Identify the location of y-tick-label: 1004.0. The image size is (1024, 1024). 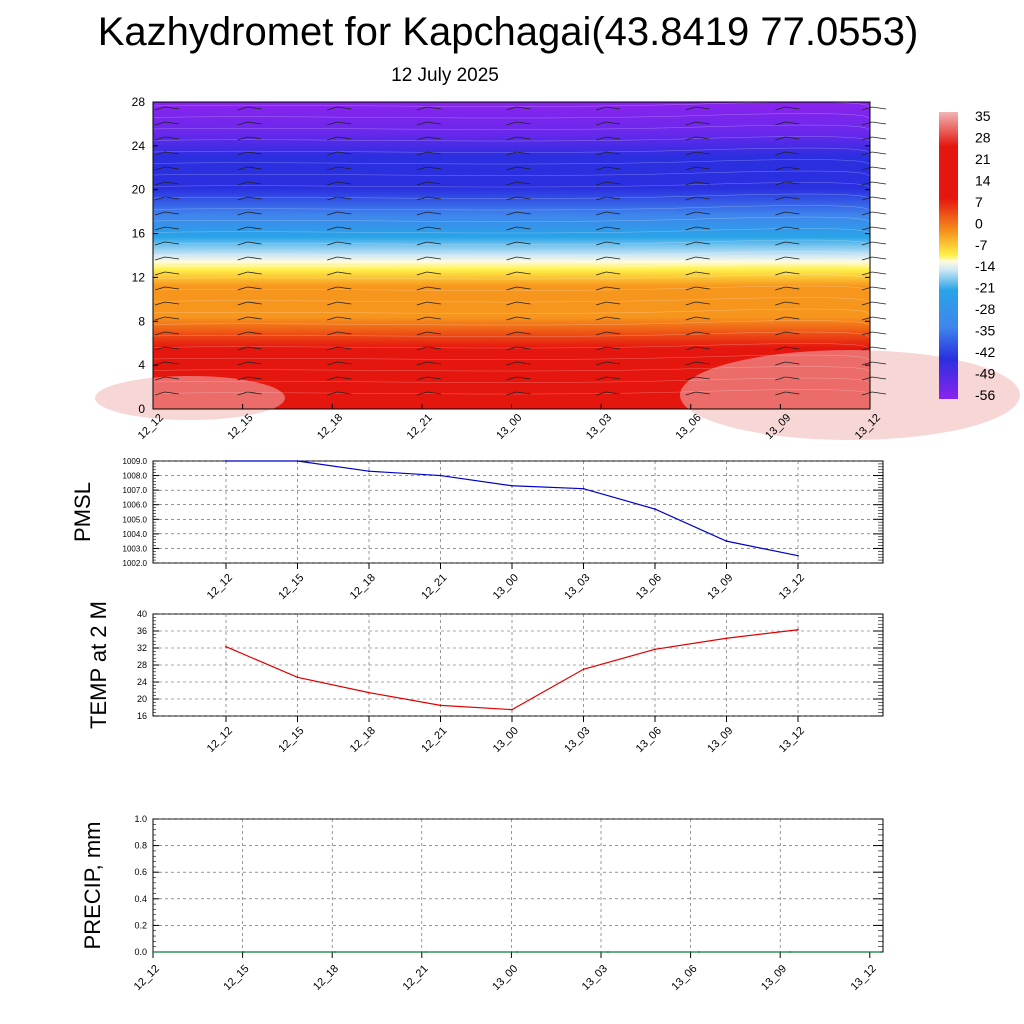
(135, 534).